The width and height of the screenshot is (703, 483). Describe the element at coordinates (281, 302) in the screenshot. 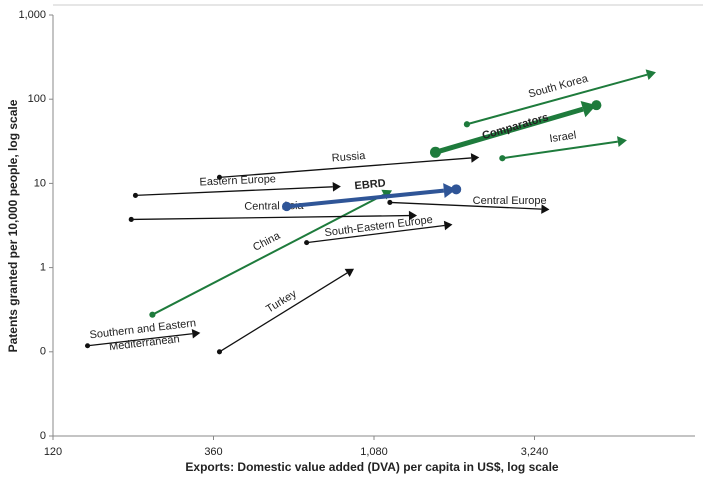

I see `series-label: Turkey` at that location.